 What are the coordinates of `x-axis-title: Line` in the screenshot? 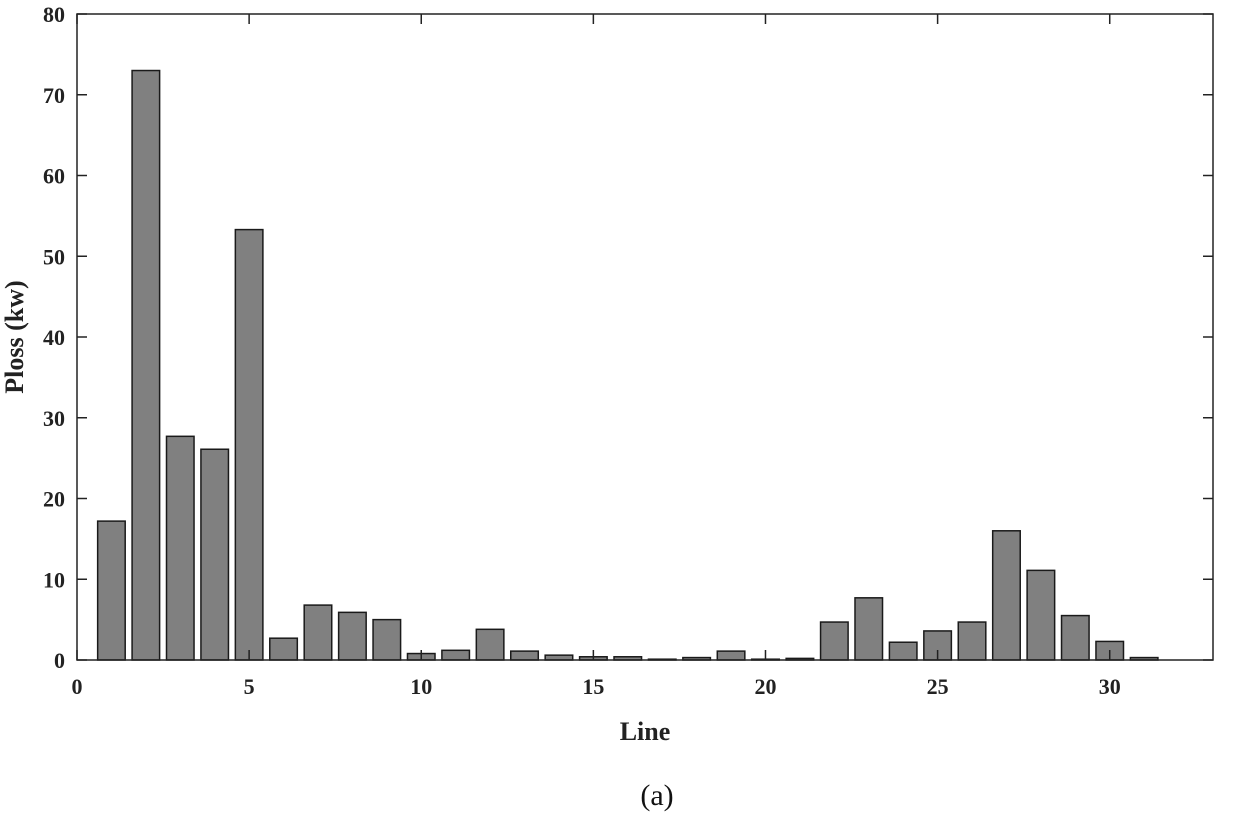 It's located at (645, 731).